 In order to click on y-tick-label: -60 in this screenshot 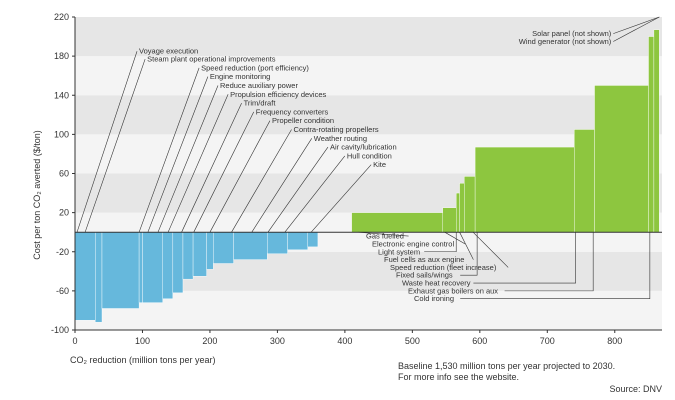, I will do `click(62, 291)`.